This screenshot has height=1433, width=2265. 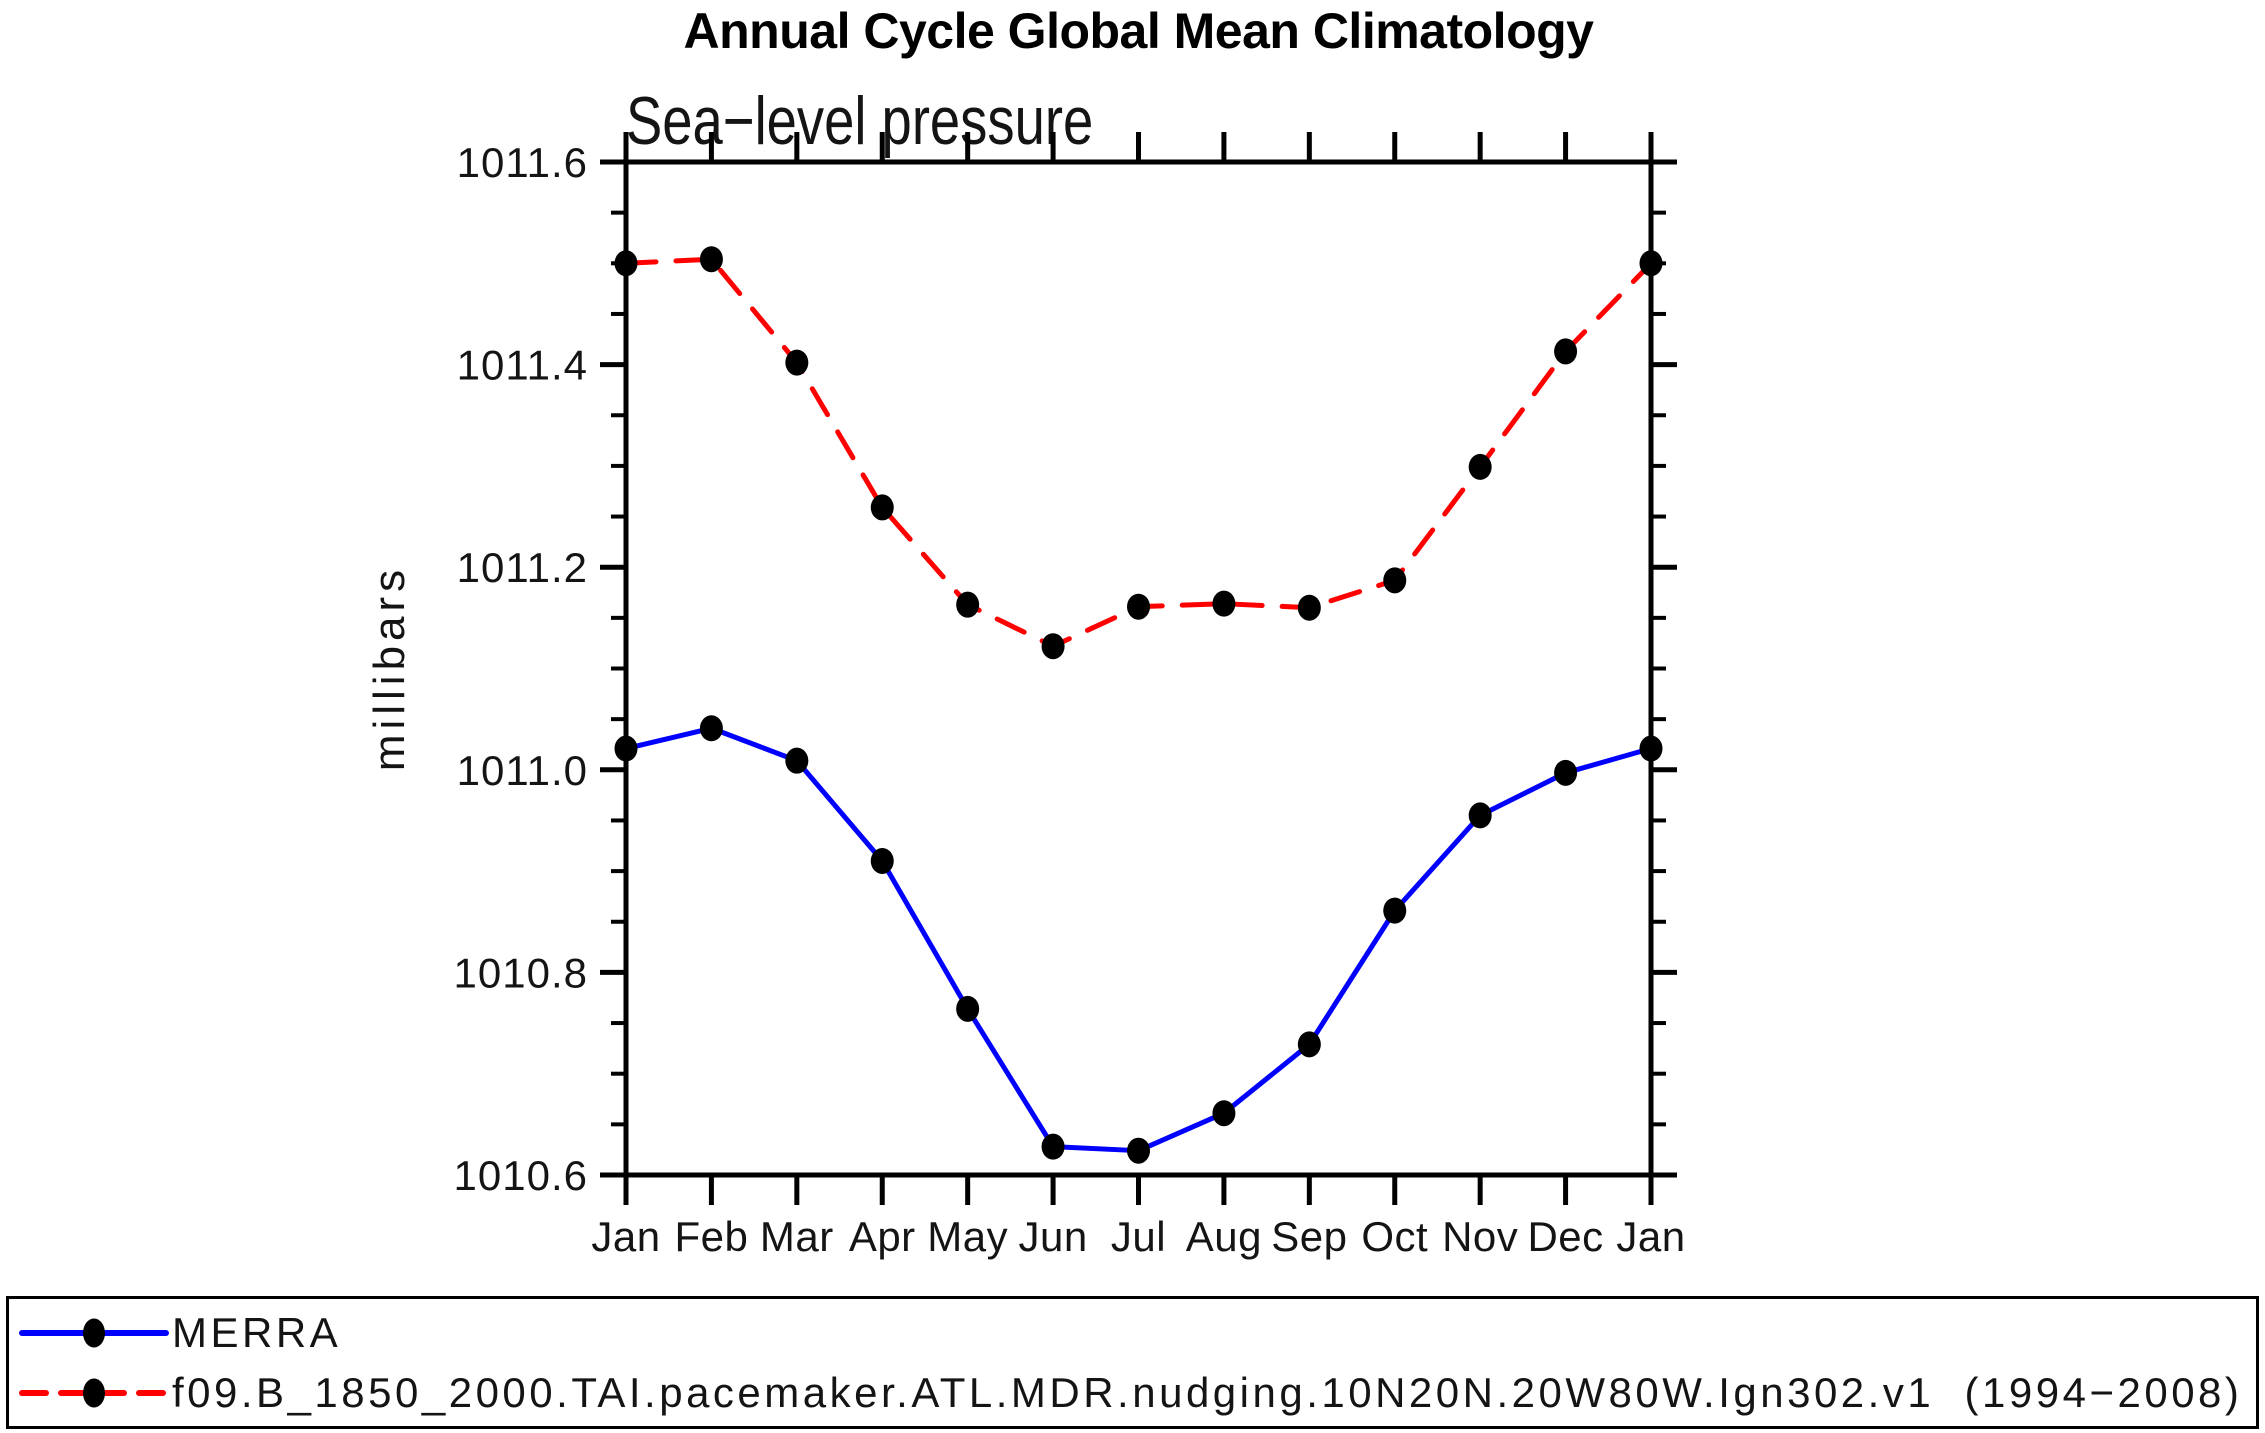 What do you see at coordinates (521, 972) in the screenshot?
I see `svg-text: 1010.8` at bounding box center [521, 972].